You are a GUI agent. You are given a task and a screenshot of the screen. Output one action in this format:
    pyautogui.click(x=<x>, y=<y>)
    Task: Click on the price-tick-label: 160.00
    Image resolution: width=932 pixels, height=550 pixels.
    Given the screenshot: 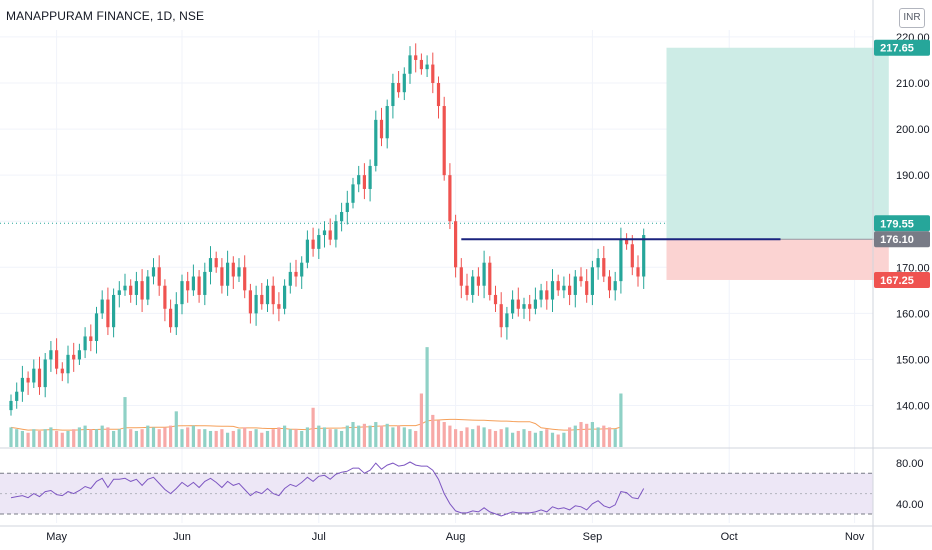 What is the action you would take?
    pyautogui.click(x=913, y=314)
    